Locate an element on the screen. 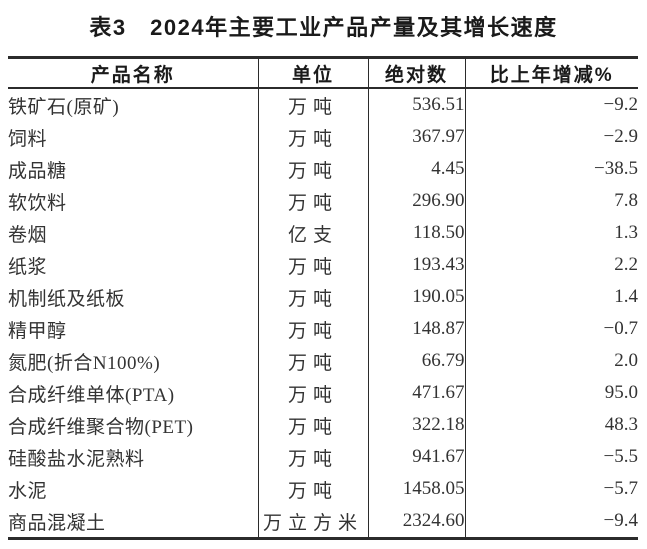 The width and height of the screenshot is (647, 549). yoy-change-cell: −9.4 is located at coordinates (620, 520).